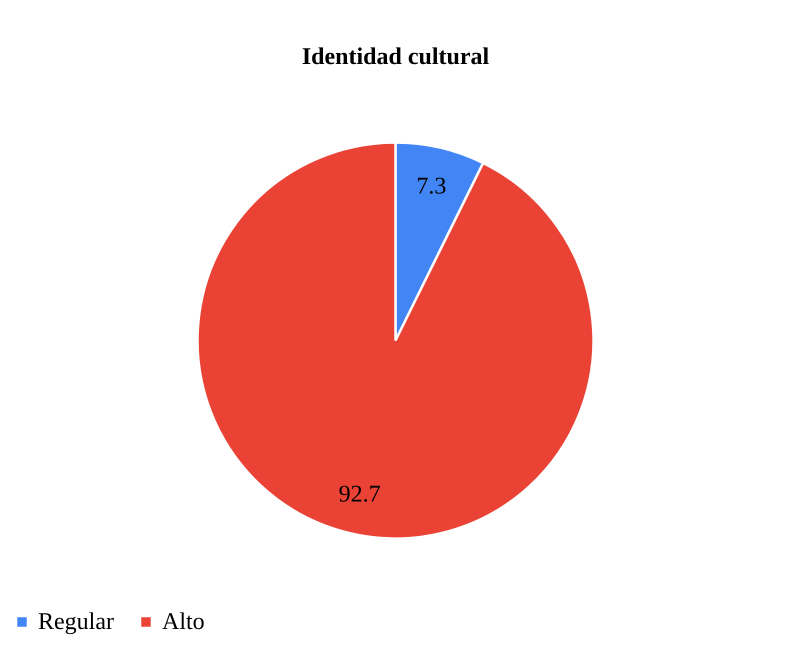  What do you see at coordinates (76, 622) in the screenshot?
I see `legend-label: Regular` at bounding box center [76, 622].